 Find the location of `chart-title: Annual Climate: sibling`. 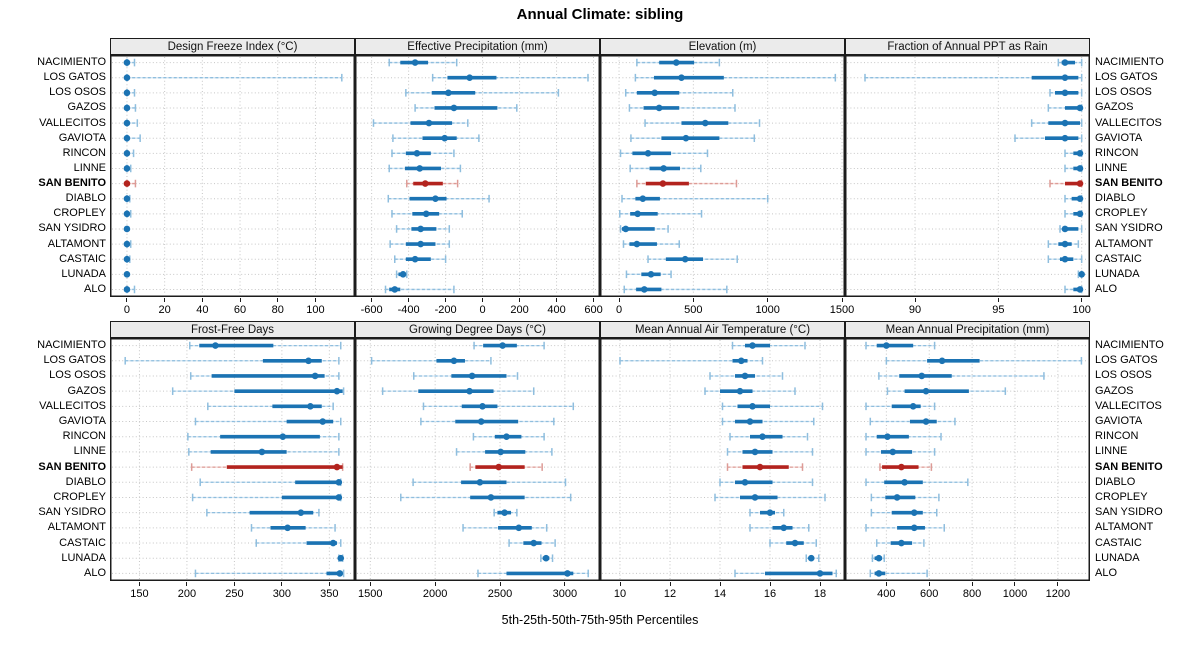

chart-title: Annual Climate: sibling is located at coordinates (600, 14).